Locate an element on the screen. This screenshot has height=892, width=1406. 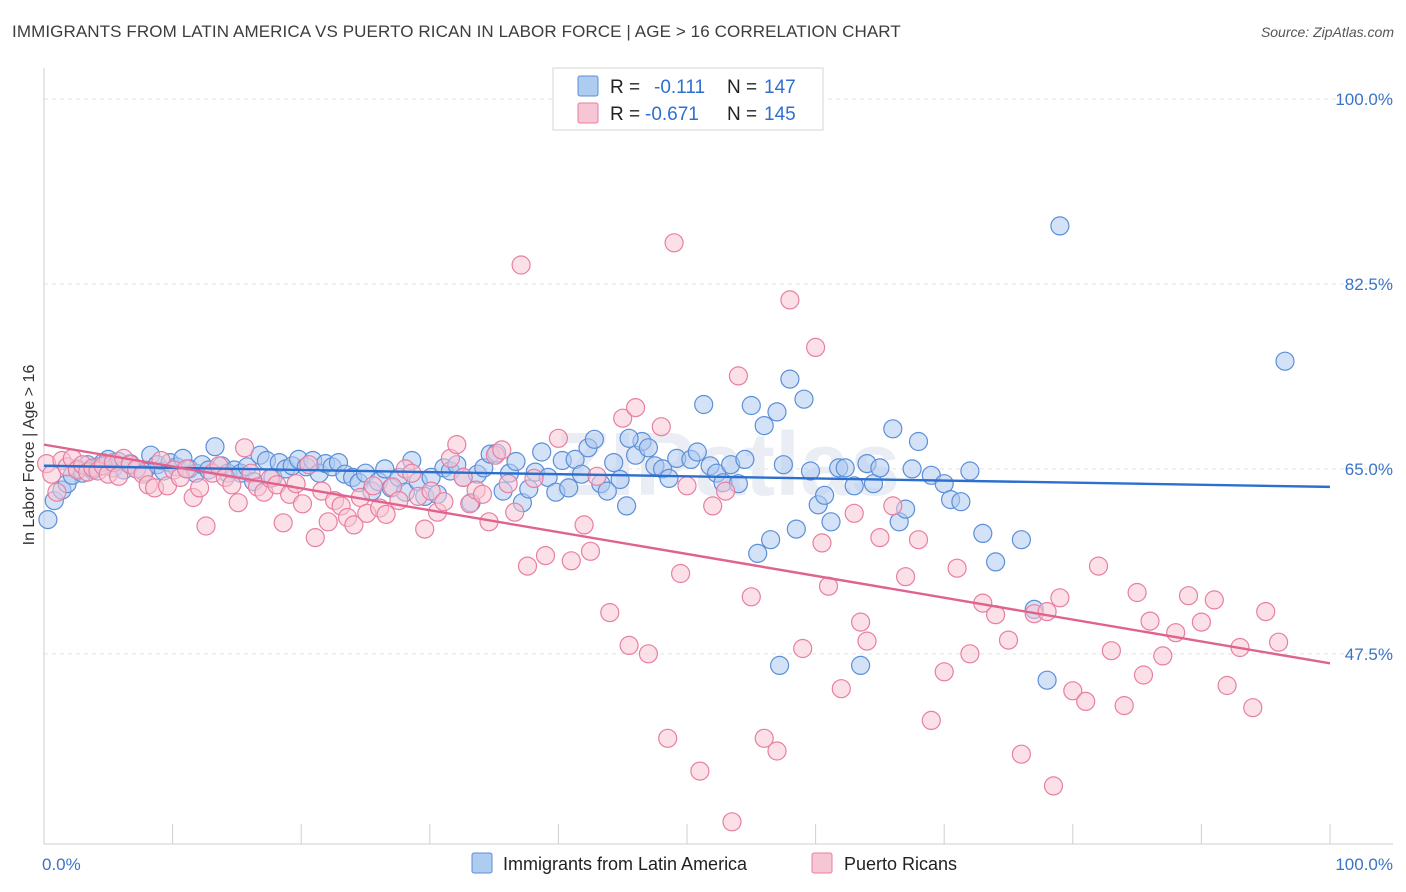
legend-n-value: 147 is located at coordinates (780, 87).